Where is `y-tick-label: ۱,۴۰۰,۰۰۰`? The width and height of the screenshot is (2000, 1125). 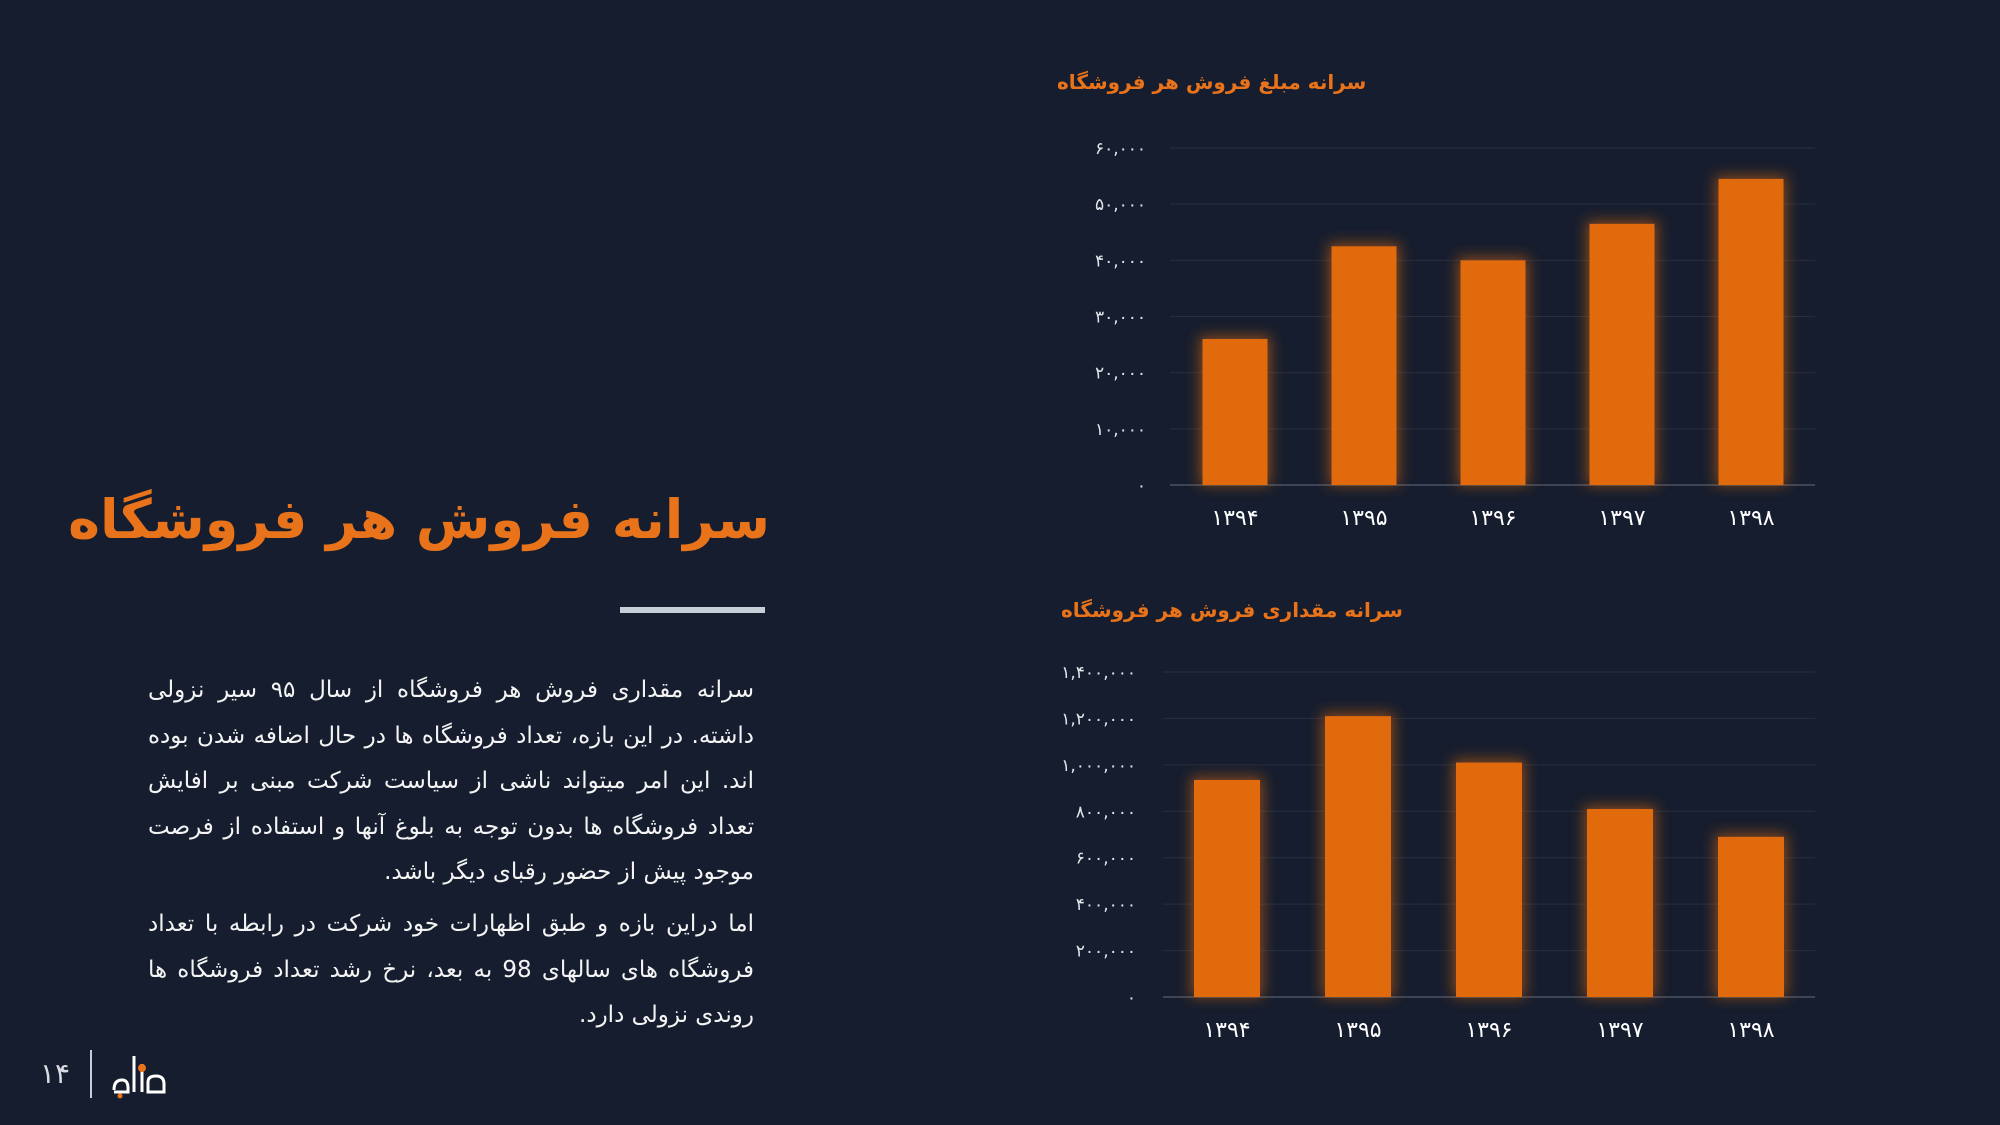 y-tick-label: ۱,۴۰۰,۰۰۰ is located at coordinates (1098, 673).